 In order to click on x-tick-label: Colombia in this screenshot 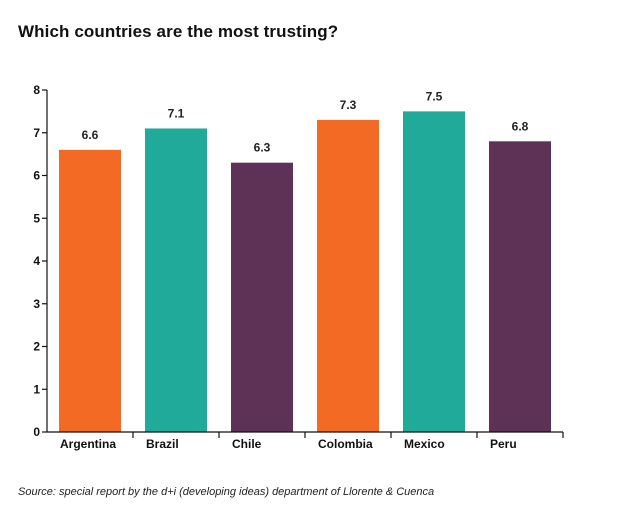, I will do `click(345, 444)`.